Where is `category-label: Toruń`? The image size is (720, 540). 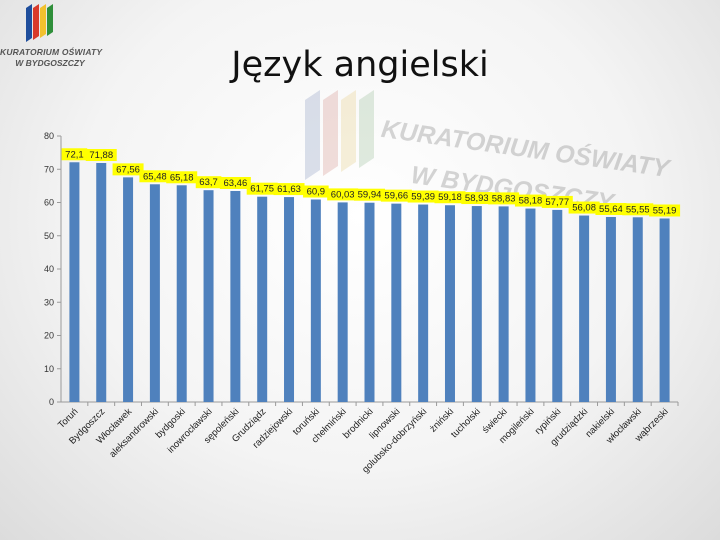 category-label: Toruń is located at coordinates (68, 418).